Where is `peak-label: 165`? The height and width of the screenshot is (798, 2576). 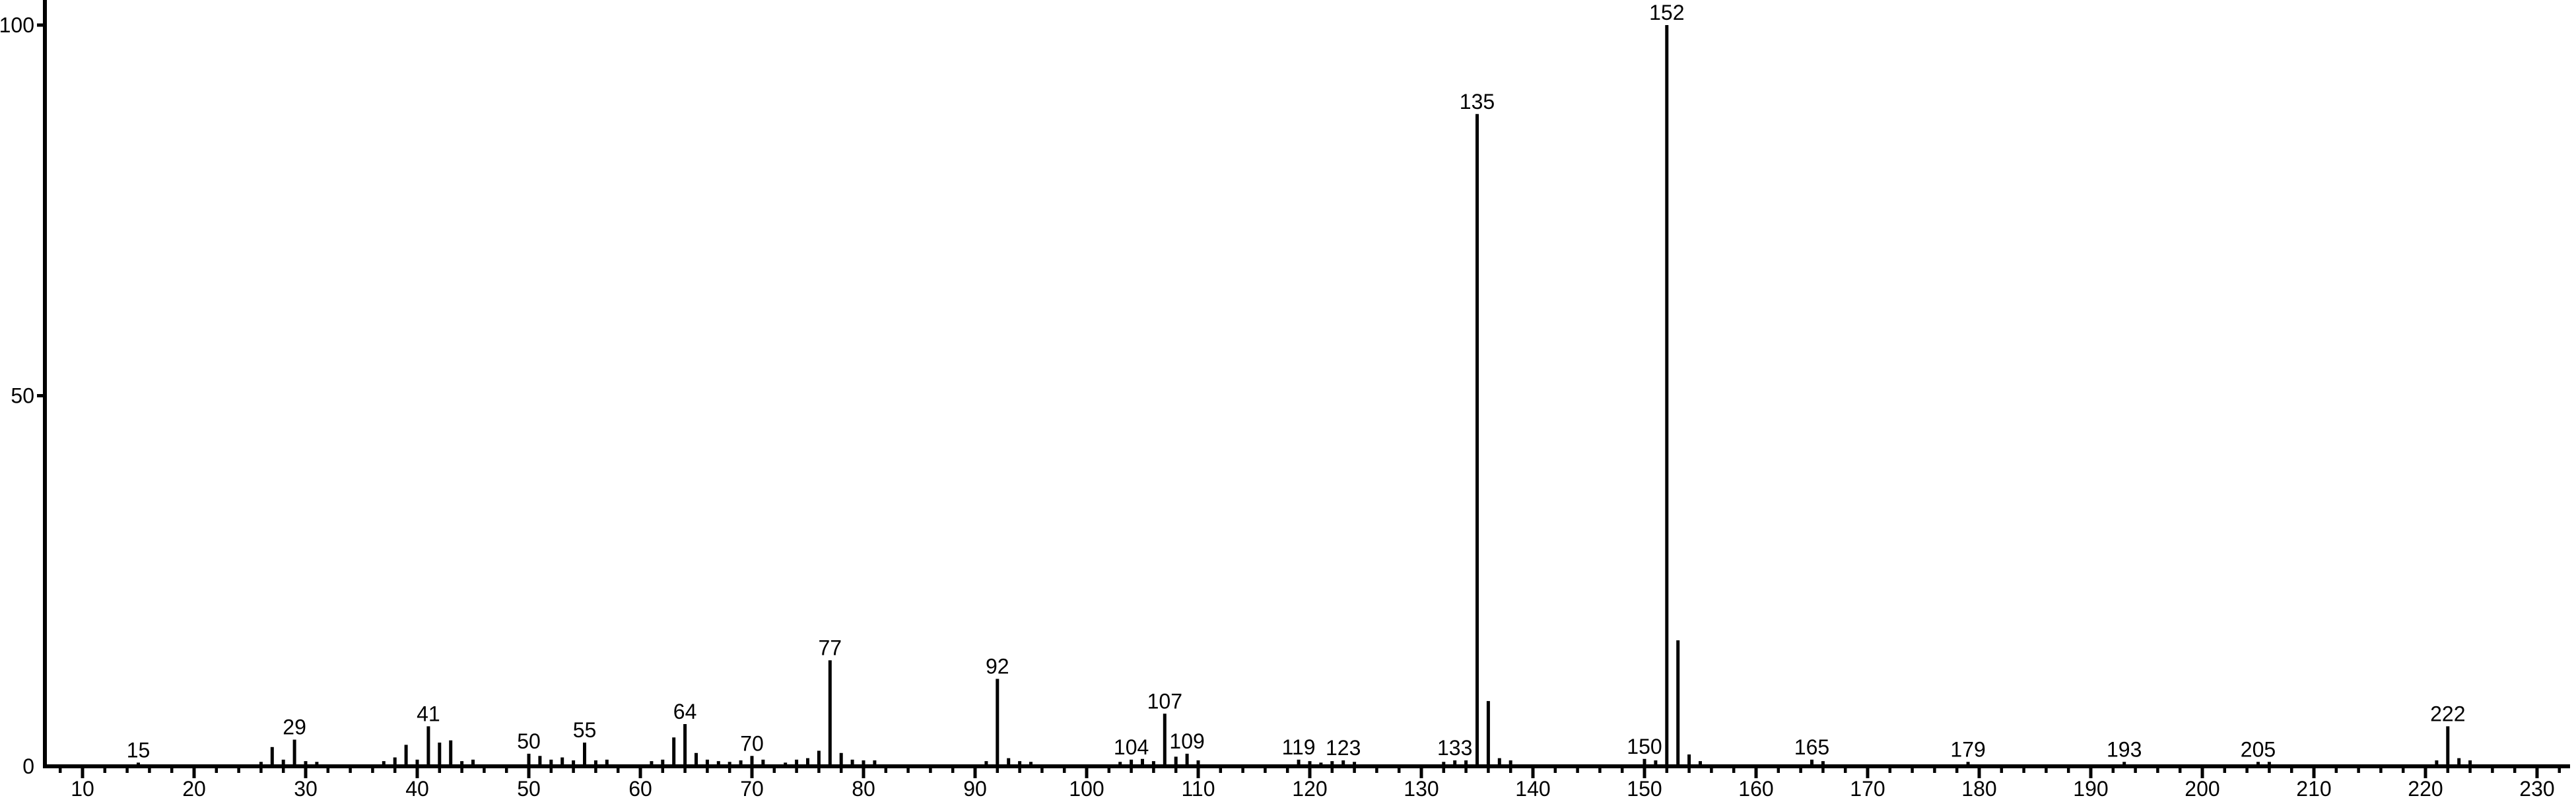 peak-label: 165 is located at coordinates (1812, 747).